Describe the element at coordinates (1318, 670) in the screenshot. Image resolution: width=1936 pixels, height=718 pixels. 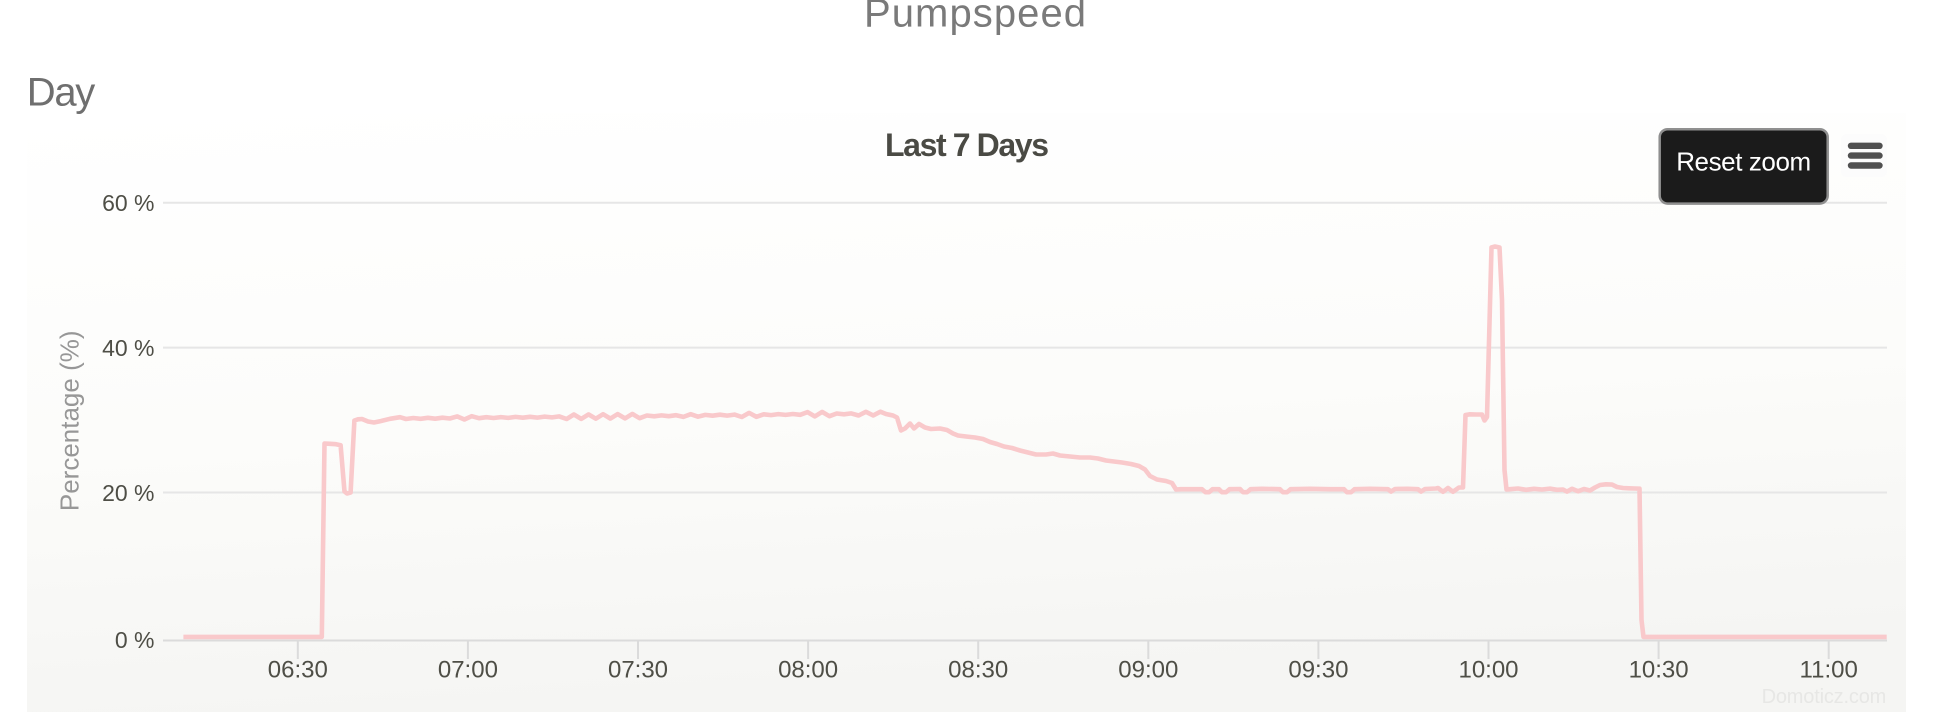
I see `svg-text: 09:30` at that location.